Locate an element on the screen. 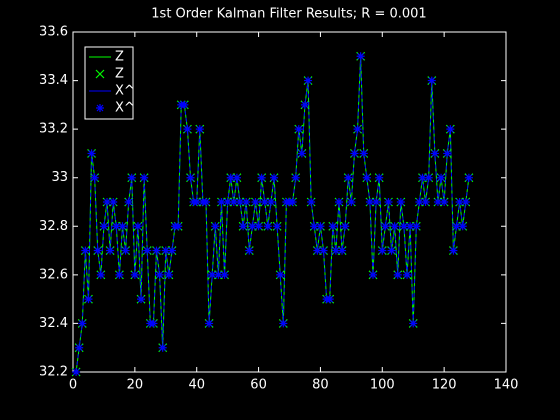  y-tick-label: 32.8 is located at coordinates (53, 226).